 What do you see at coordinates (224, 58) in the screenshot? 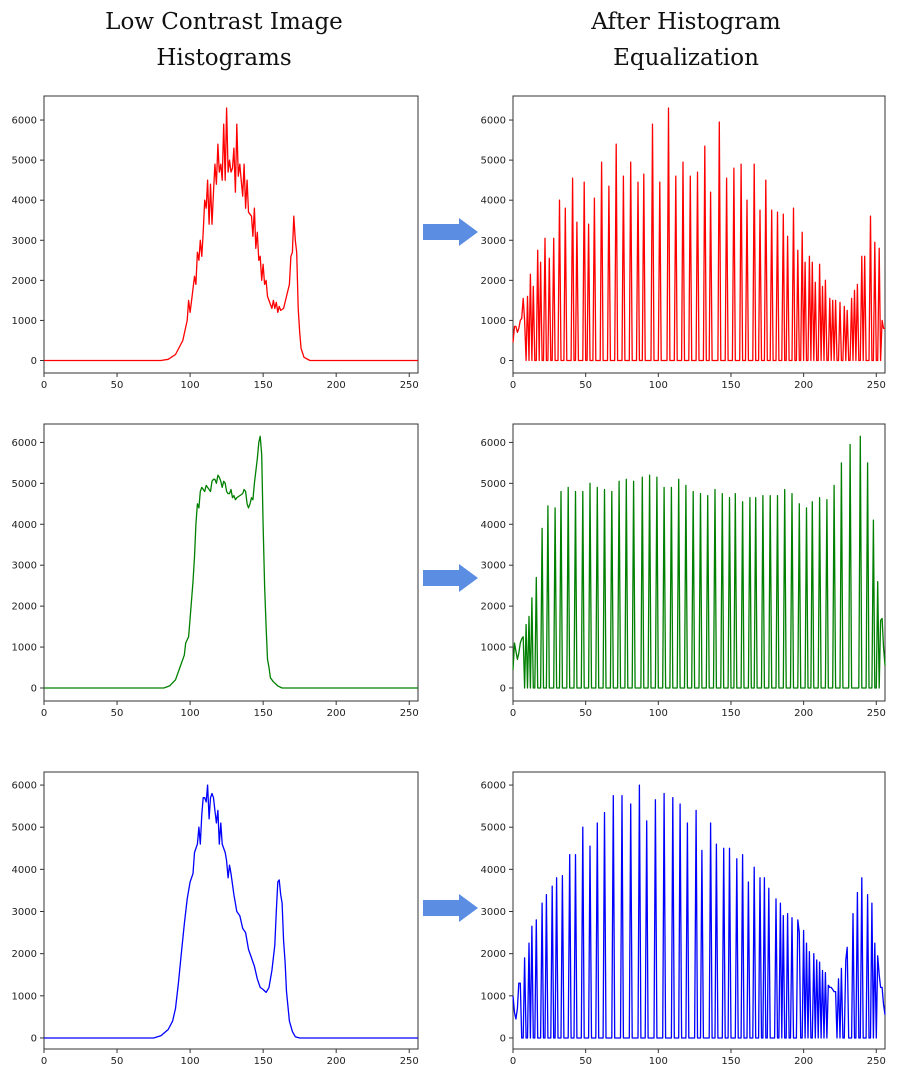
I see `left-title-line-2: Histograms` at bounding box center [224, 58].